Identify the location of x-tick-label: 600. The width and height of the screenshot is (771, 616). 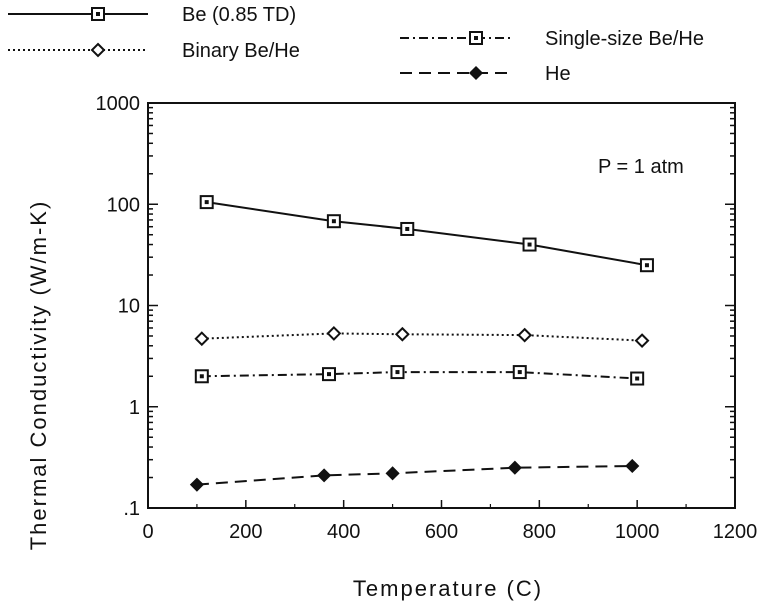
(441, 532).